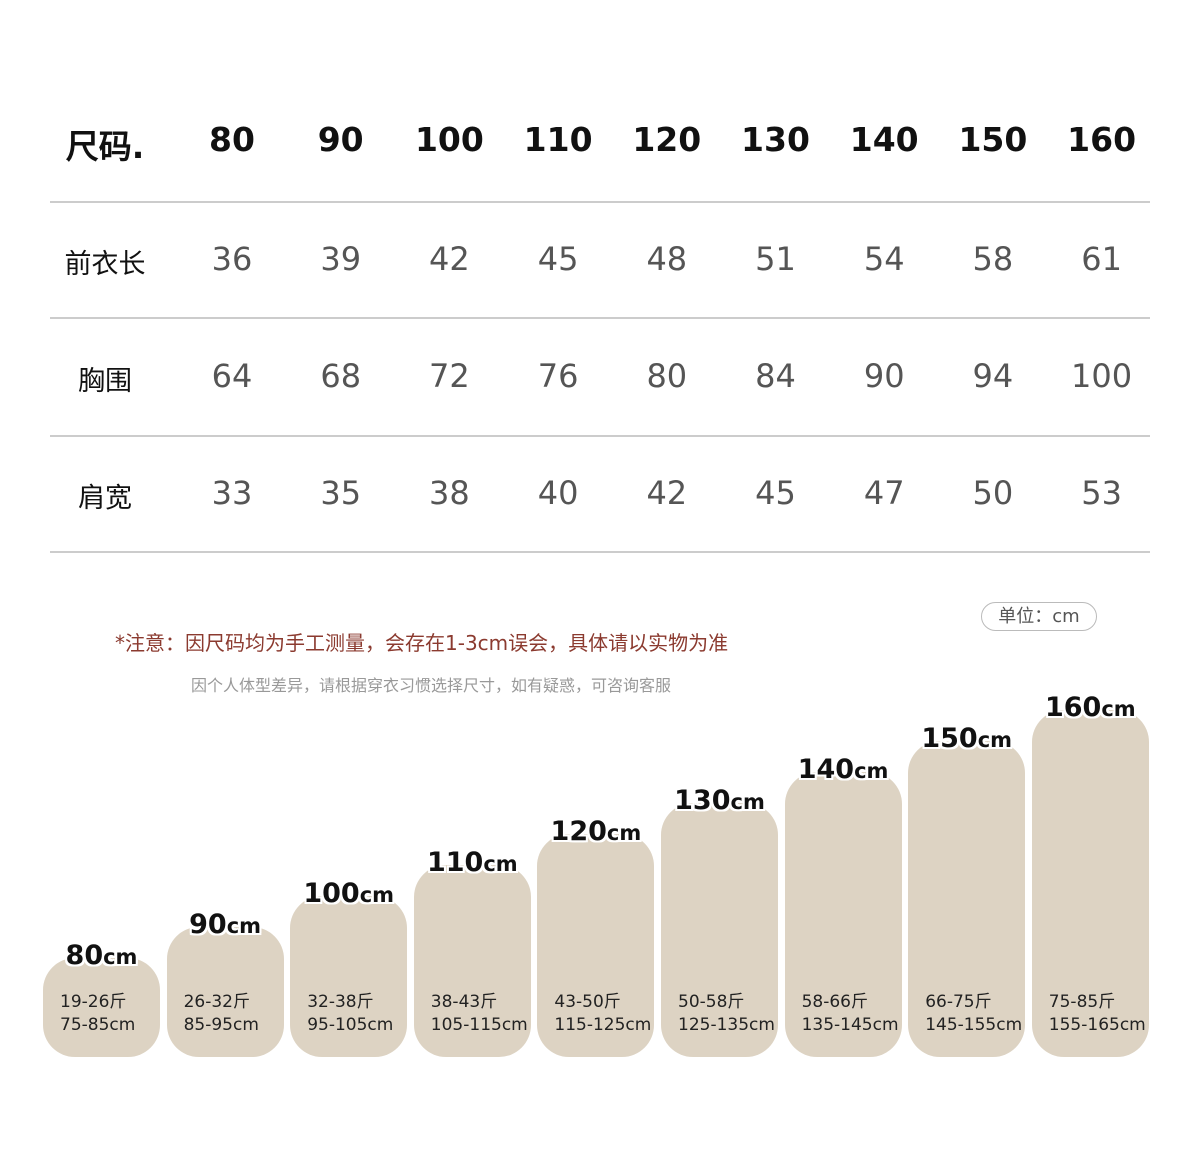 The width and height of the screenshot is (1200, 1172). I want to click on size-label: 90cm, so click(225, 924).